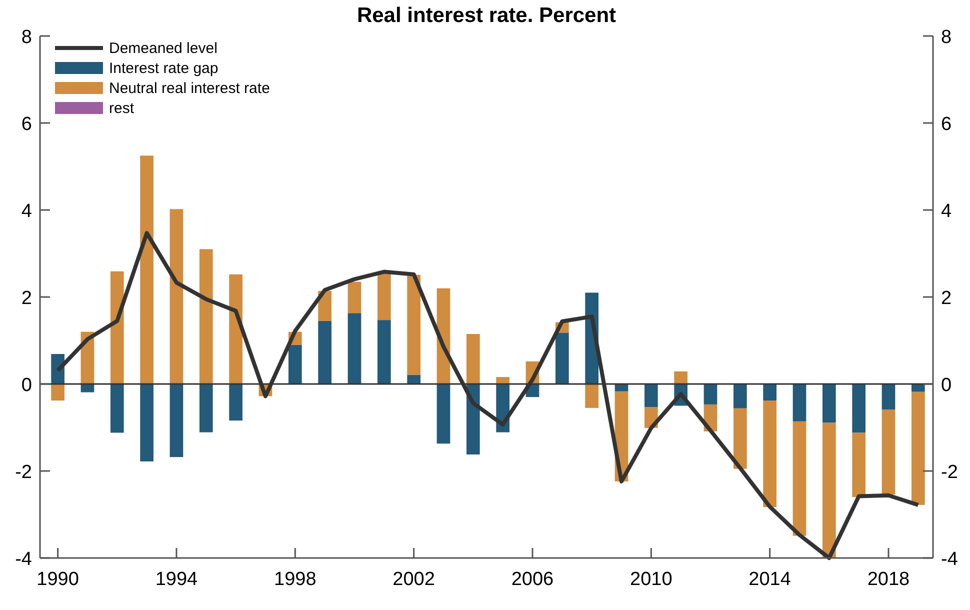 The height and width of the screenshot is (610, 970). Describe the element at coordinates (23, 559) in the screenshot. I see `y-tick-label: -4` at that location.